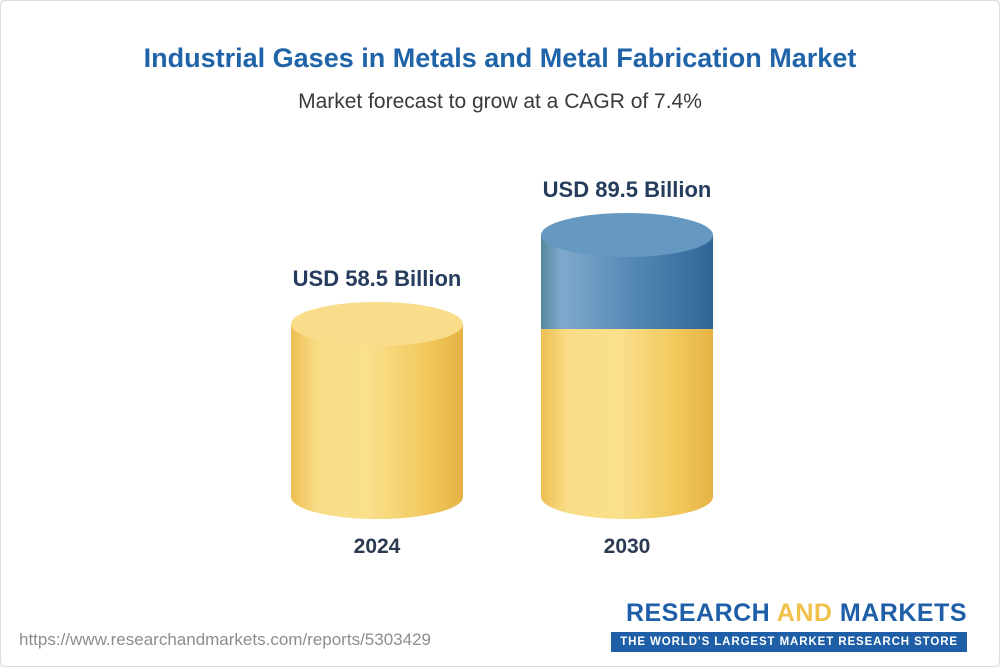 This screenshot has height=667, width=1000. I want to click on cylinder-2030, so click(627, 366).